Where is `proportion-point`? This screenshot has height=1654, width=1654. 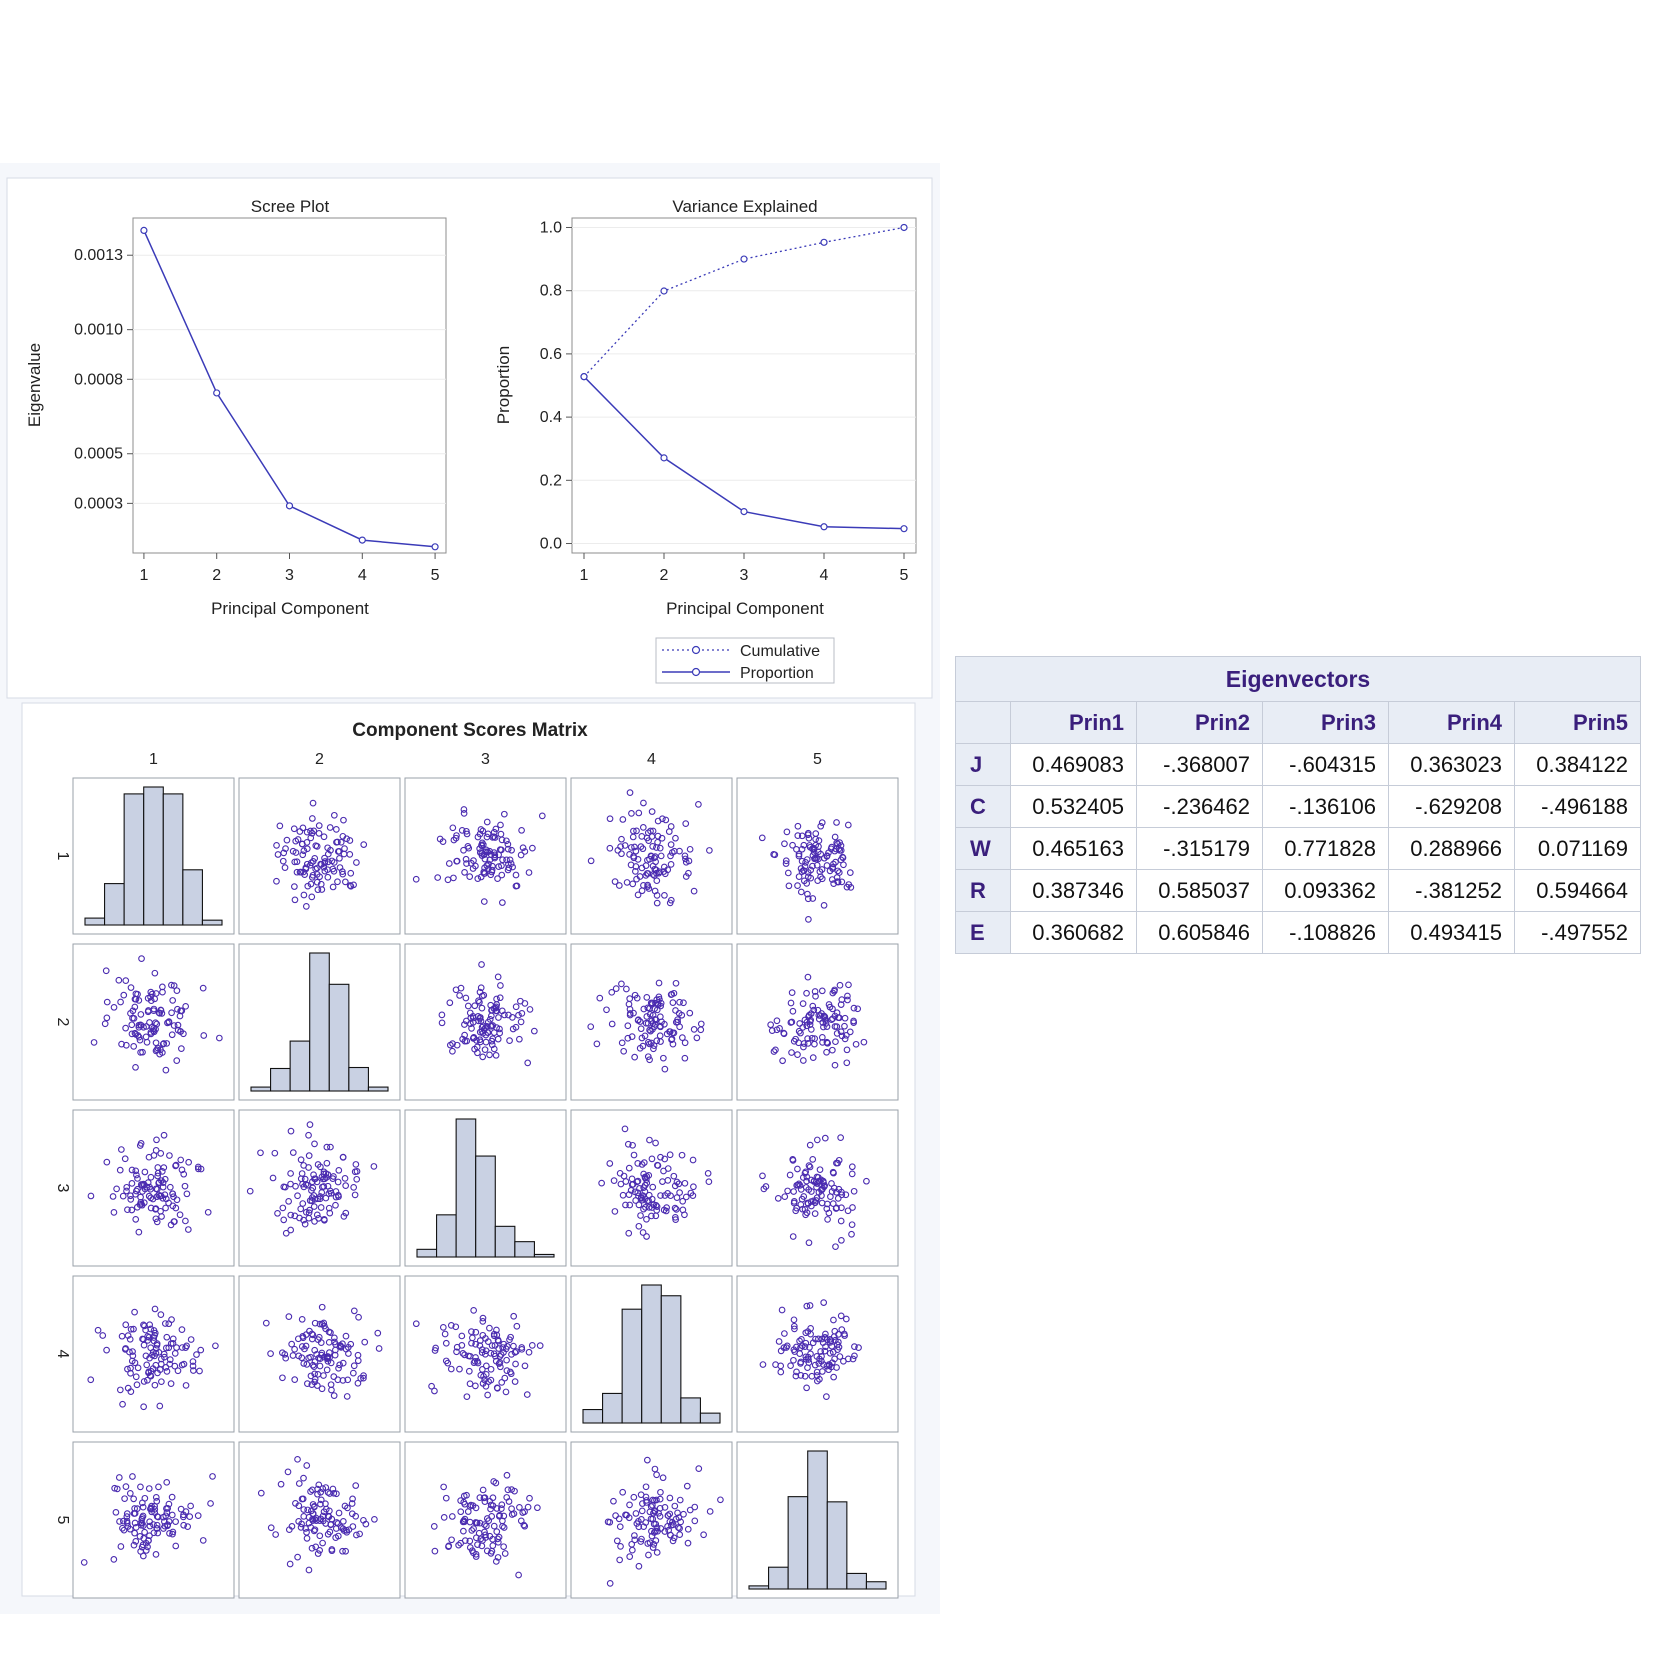 proportion-point is located at coordinates (744, 511).